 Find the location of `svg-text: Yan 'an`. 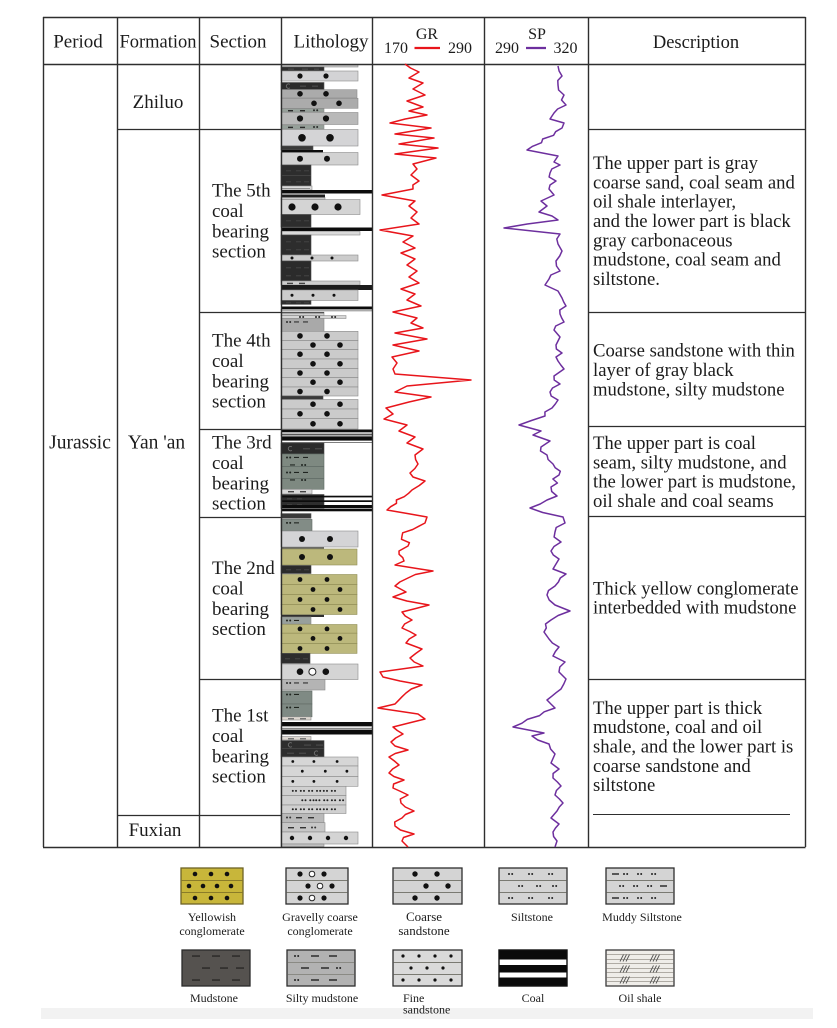

svg-text: Yan 'an is located at coordinates (157, 443).